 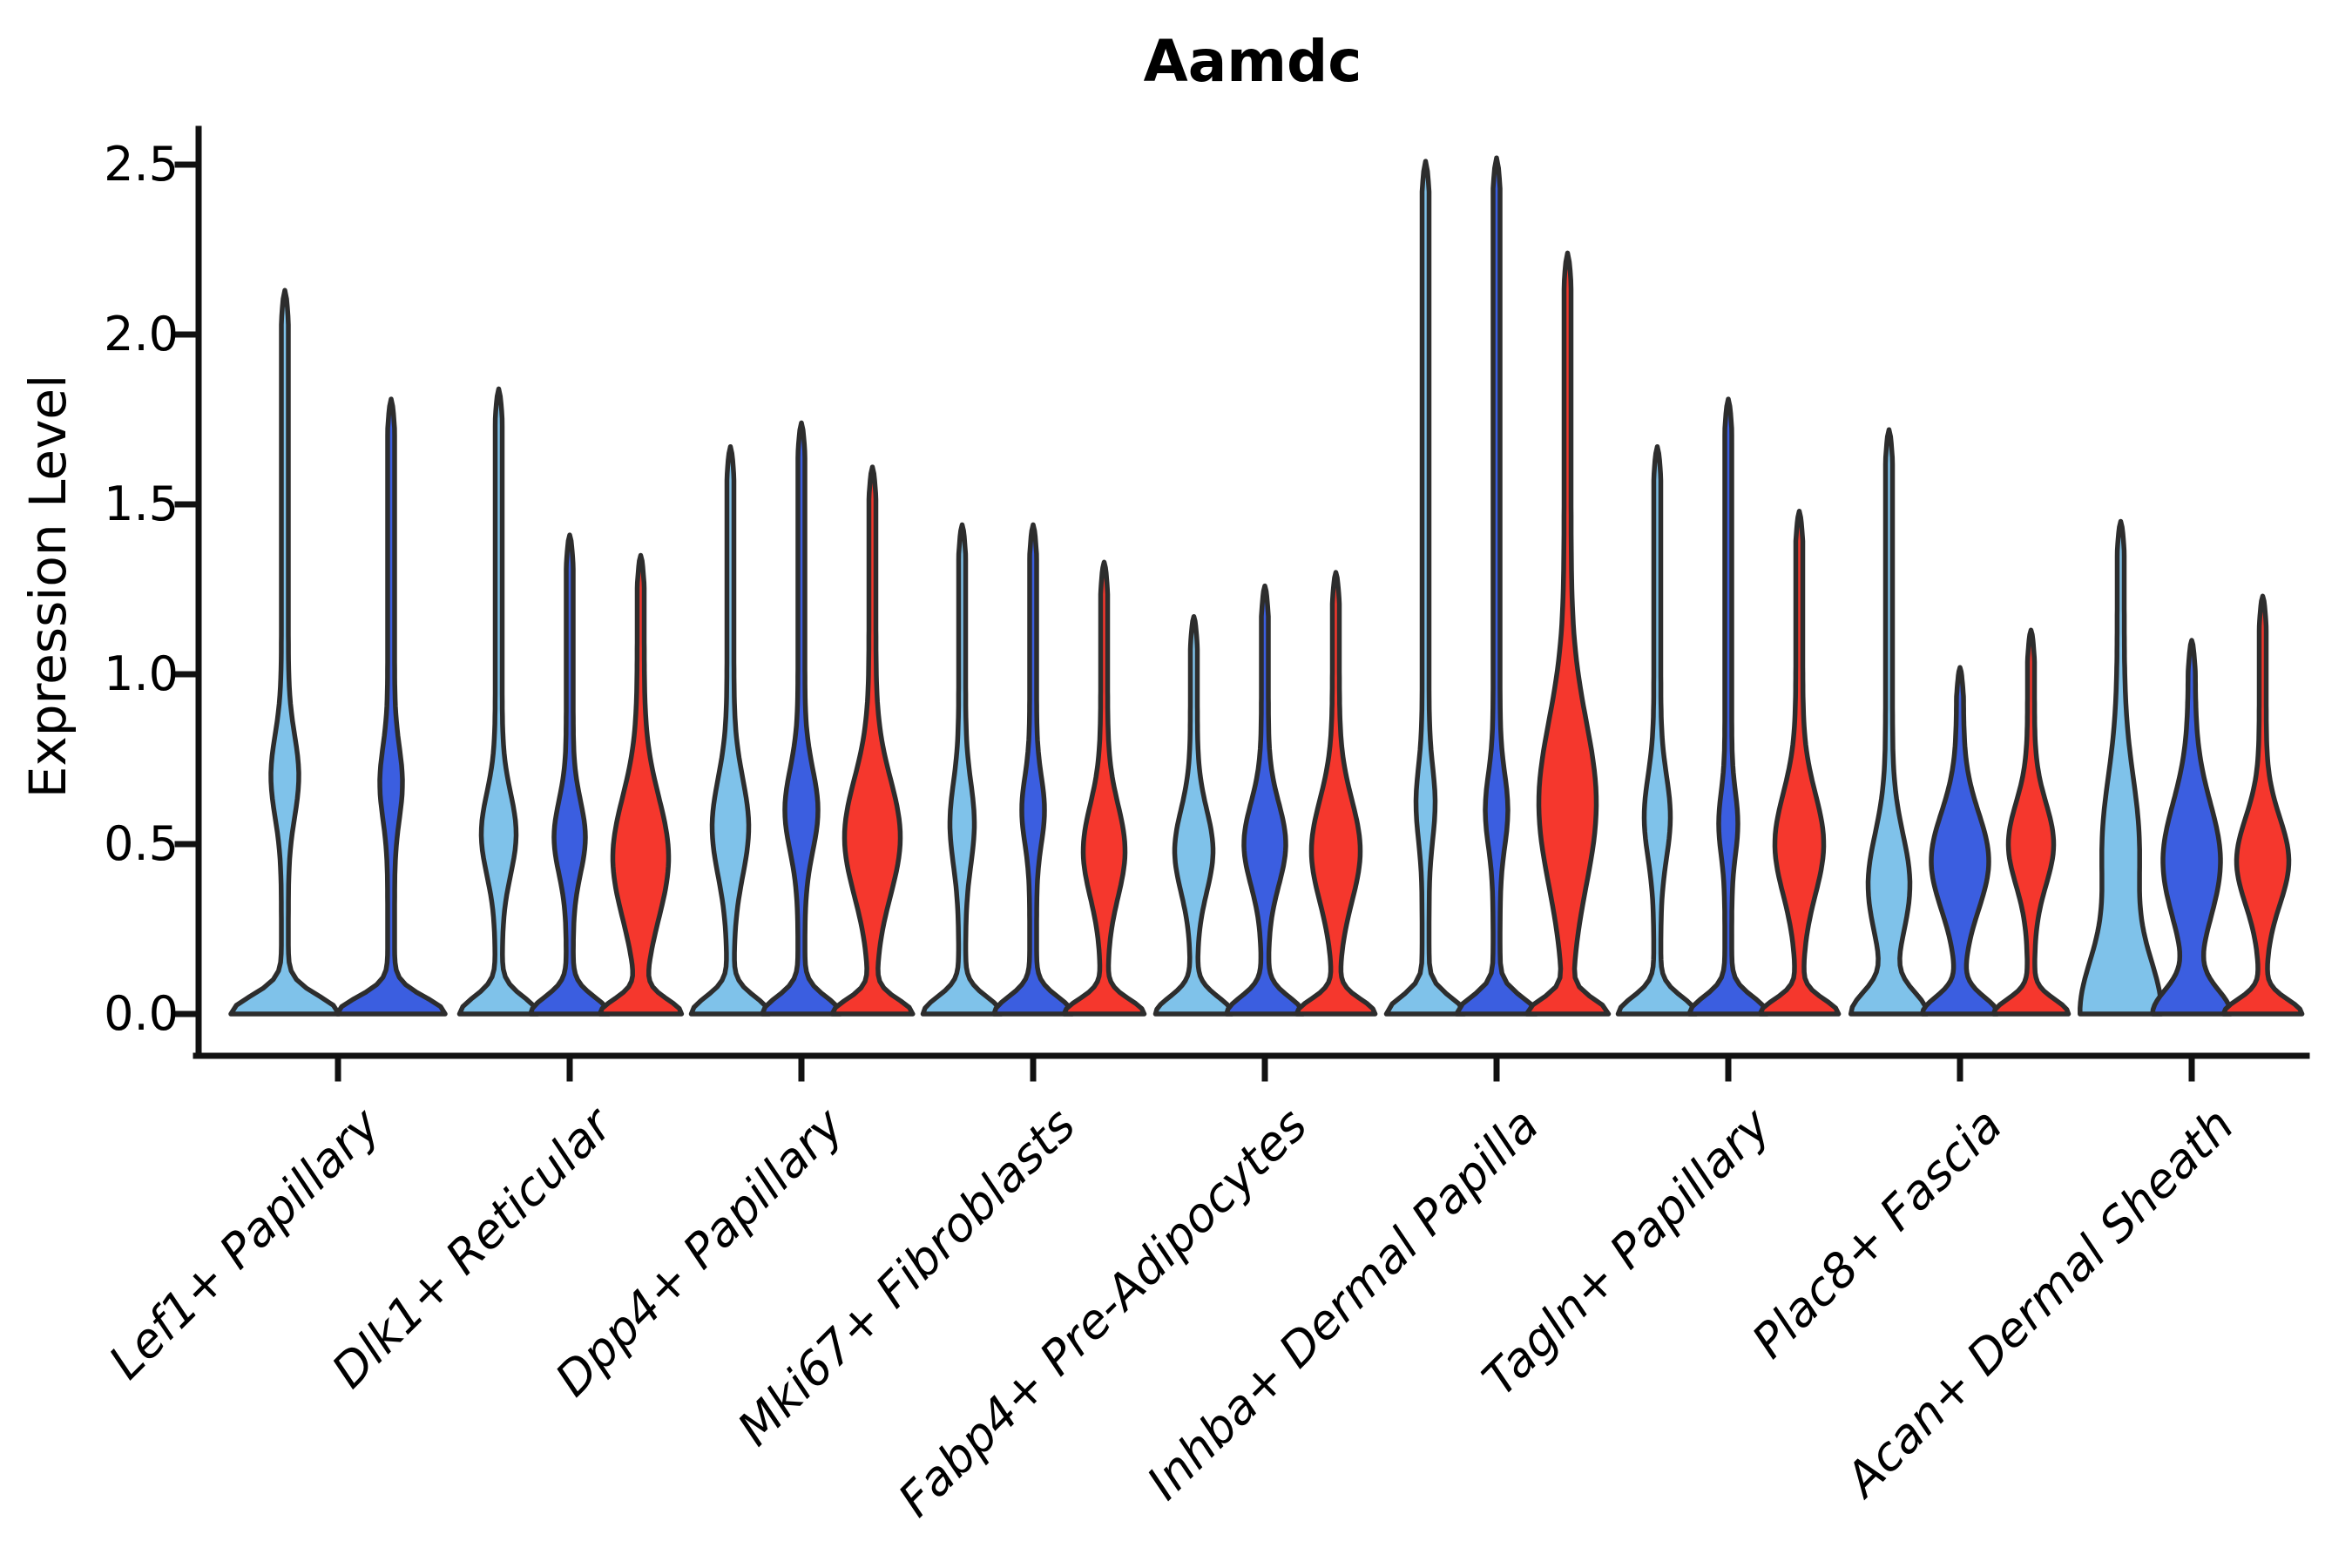 What do you see at coordinates (1728, 706) in the screenshot?
I see `violin-tagln-papillary-dark-blue` at bounding box center [1728, 706].